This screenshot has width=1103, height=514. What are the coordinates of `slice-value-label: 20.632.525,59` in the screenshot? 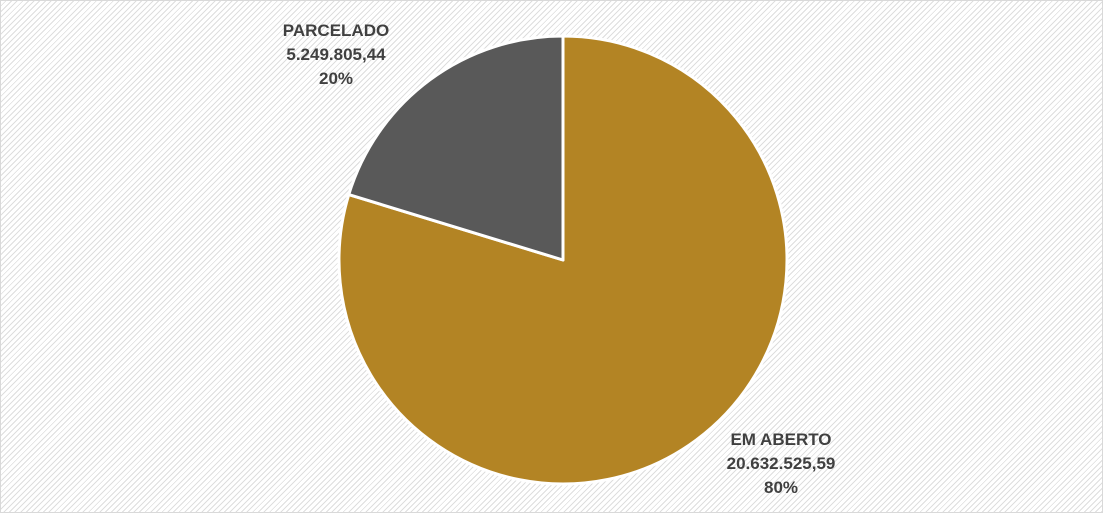 It's located at (781, 463).